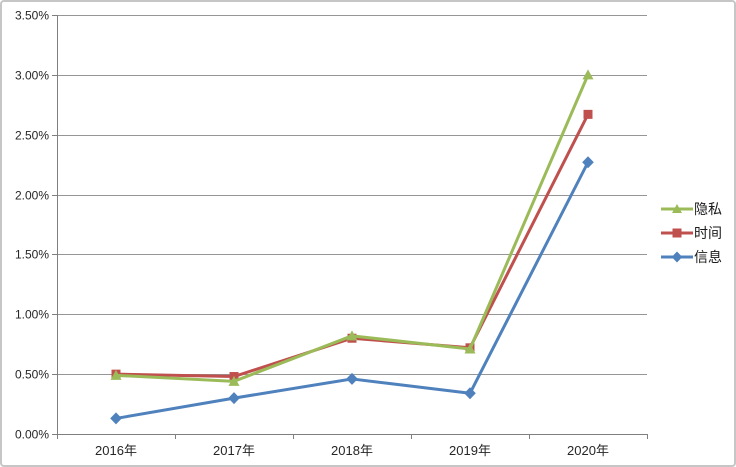 The height and width of the screenshot is (467, 736). I want to click on y-tick-label: 0.00%, so click(32, 435).